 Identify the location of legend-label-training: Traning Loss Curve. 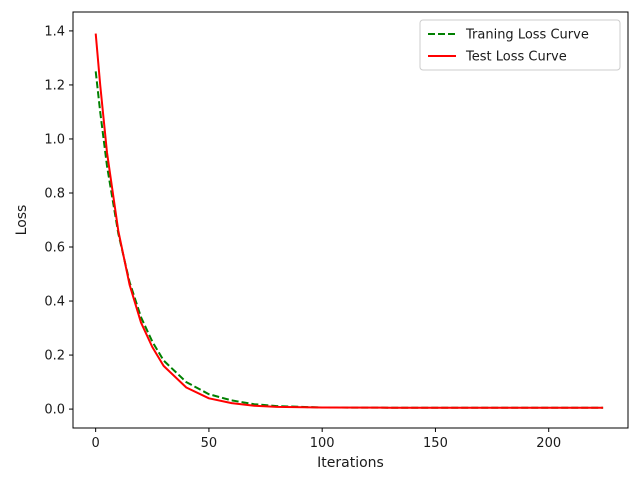
(527, 35).